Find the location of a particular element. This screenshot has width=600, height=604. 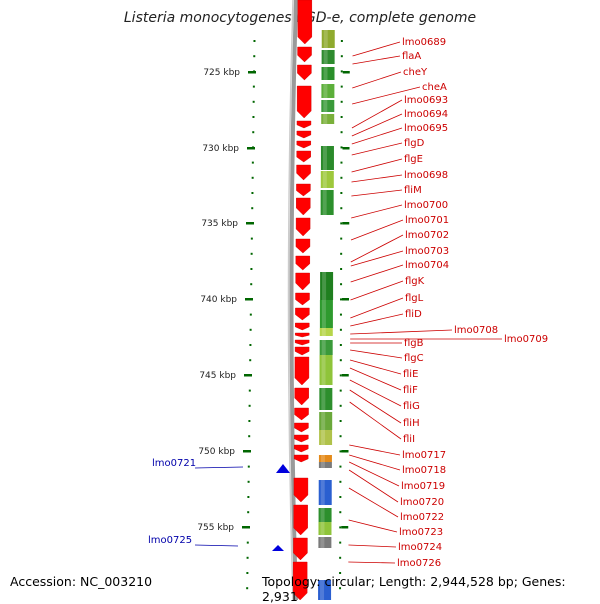

gene-label-lmo0694: lmo0694 is located at coordinates (426, 114).